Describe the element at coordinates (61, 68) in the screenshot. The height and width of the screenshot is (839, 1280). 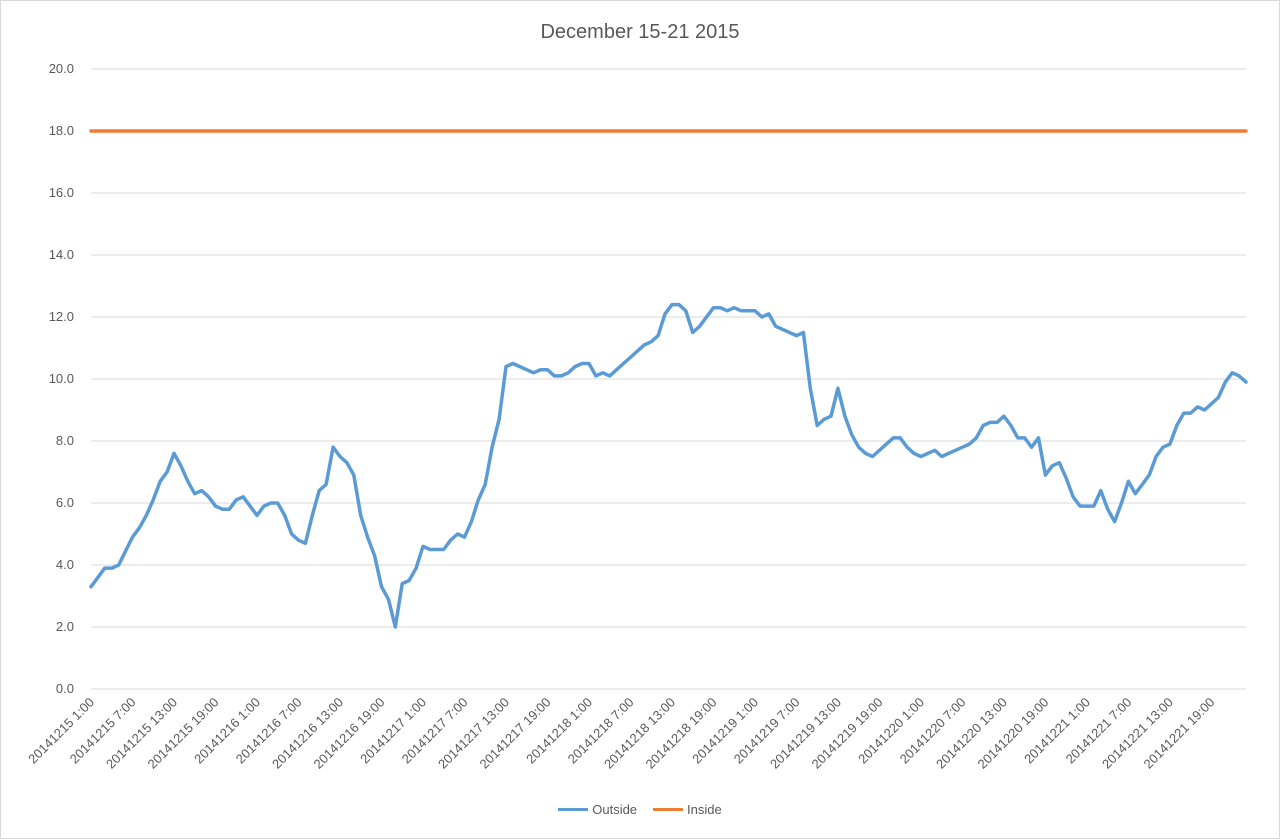
I see `y-tick-label: 20.0` at that location.